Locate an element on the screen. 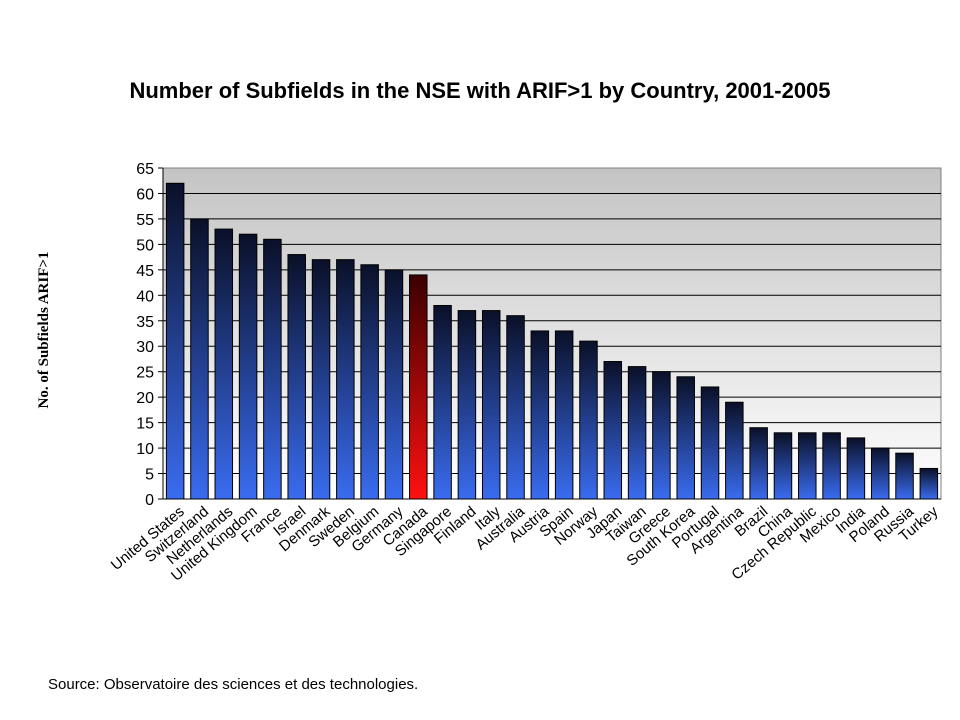  bar-israel is located at coordinates (296, 377).